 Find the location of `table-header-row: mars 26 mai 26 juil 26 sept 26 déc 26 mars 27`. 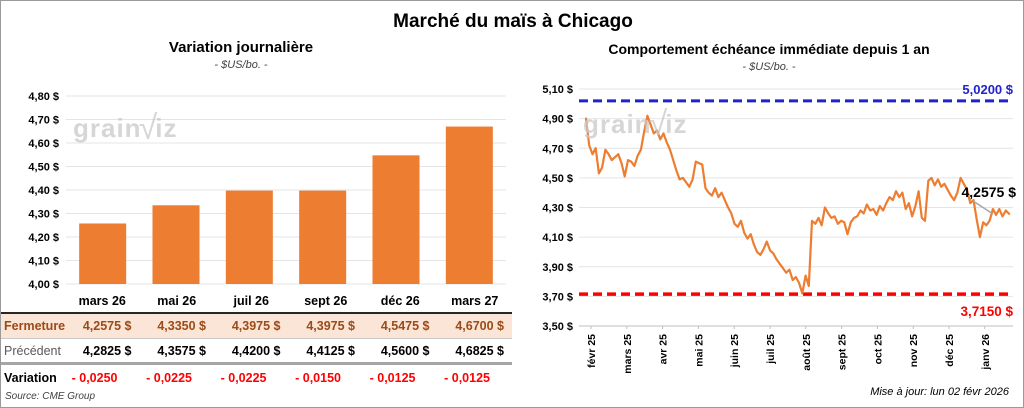

table-header-row: mars 26 mai 26 juil 26 sept 26 déc 26 mars 27 is located at coordinates (256, 302).